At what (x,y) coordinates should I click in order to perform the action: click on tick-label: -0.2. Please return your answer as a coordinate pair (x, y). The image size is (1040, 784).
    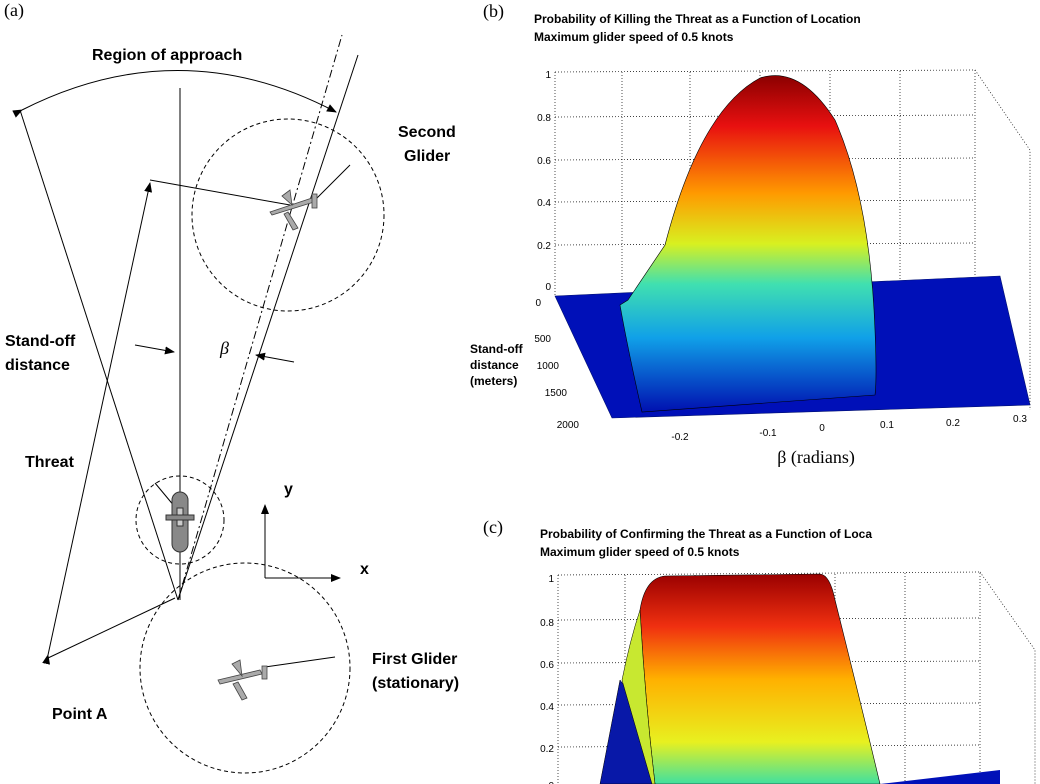
    Looking at the image, I should click on (680, 437).